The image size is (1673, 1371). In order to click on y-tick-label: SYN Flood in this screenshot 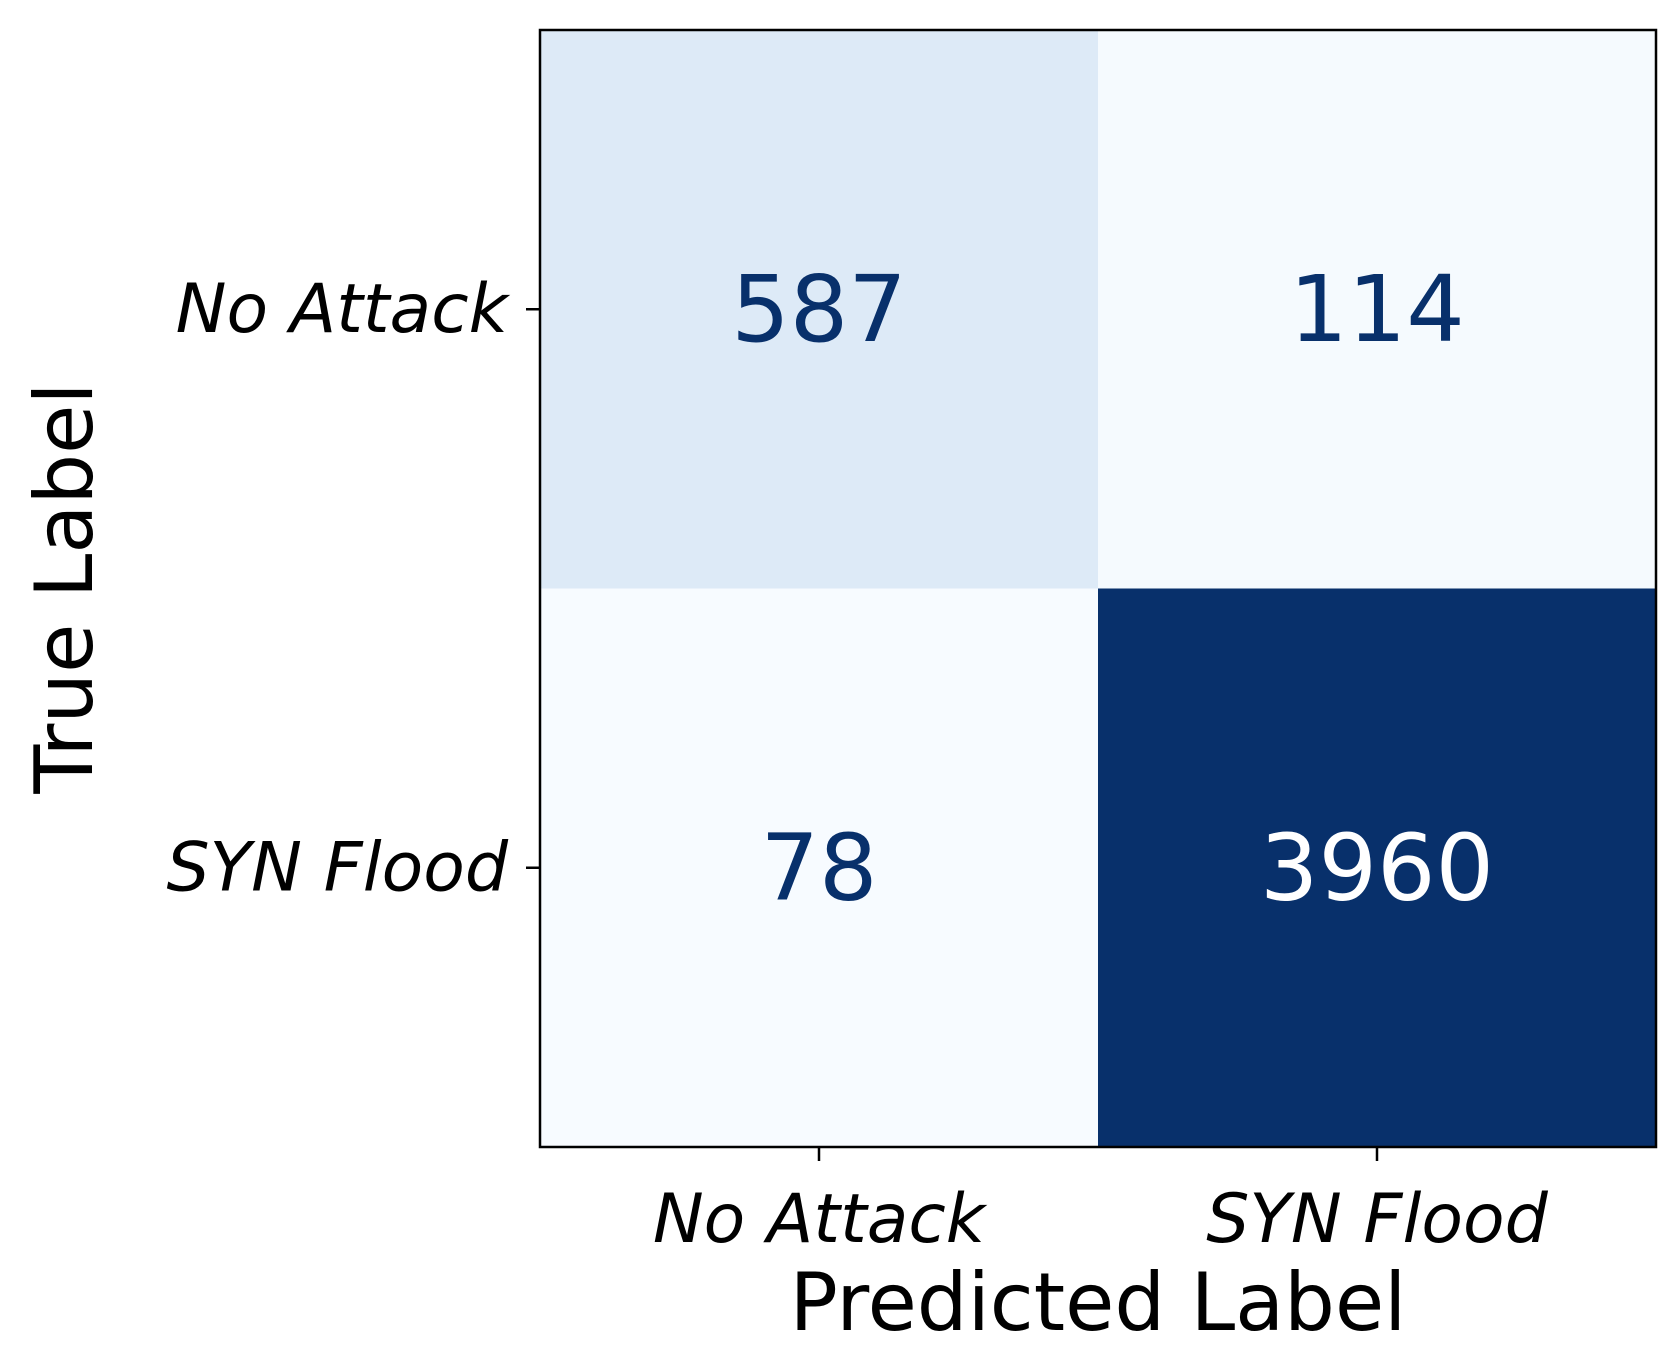, I will do `click(337, 867)`.